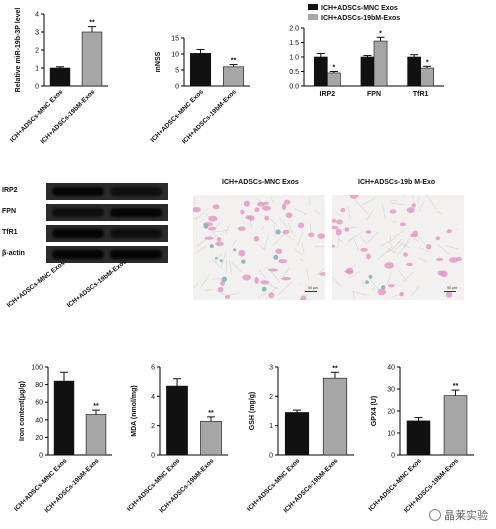 The image size is (496, 529). What do you see at coordinates (466, 516) in the screenshot?
I see `watermark-text: 晶莱实验` at bounding box center [466, 516].